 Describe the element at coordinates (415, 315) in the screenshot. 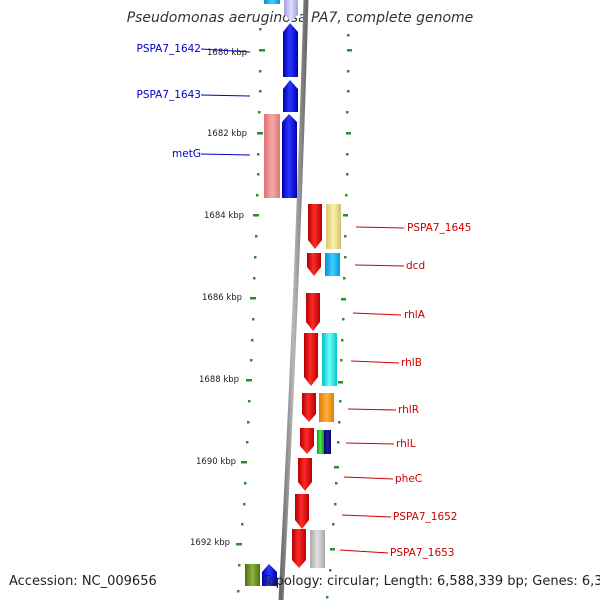

I see `gene-label-rhlA: rhlA` at that location.